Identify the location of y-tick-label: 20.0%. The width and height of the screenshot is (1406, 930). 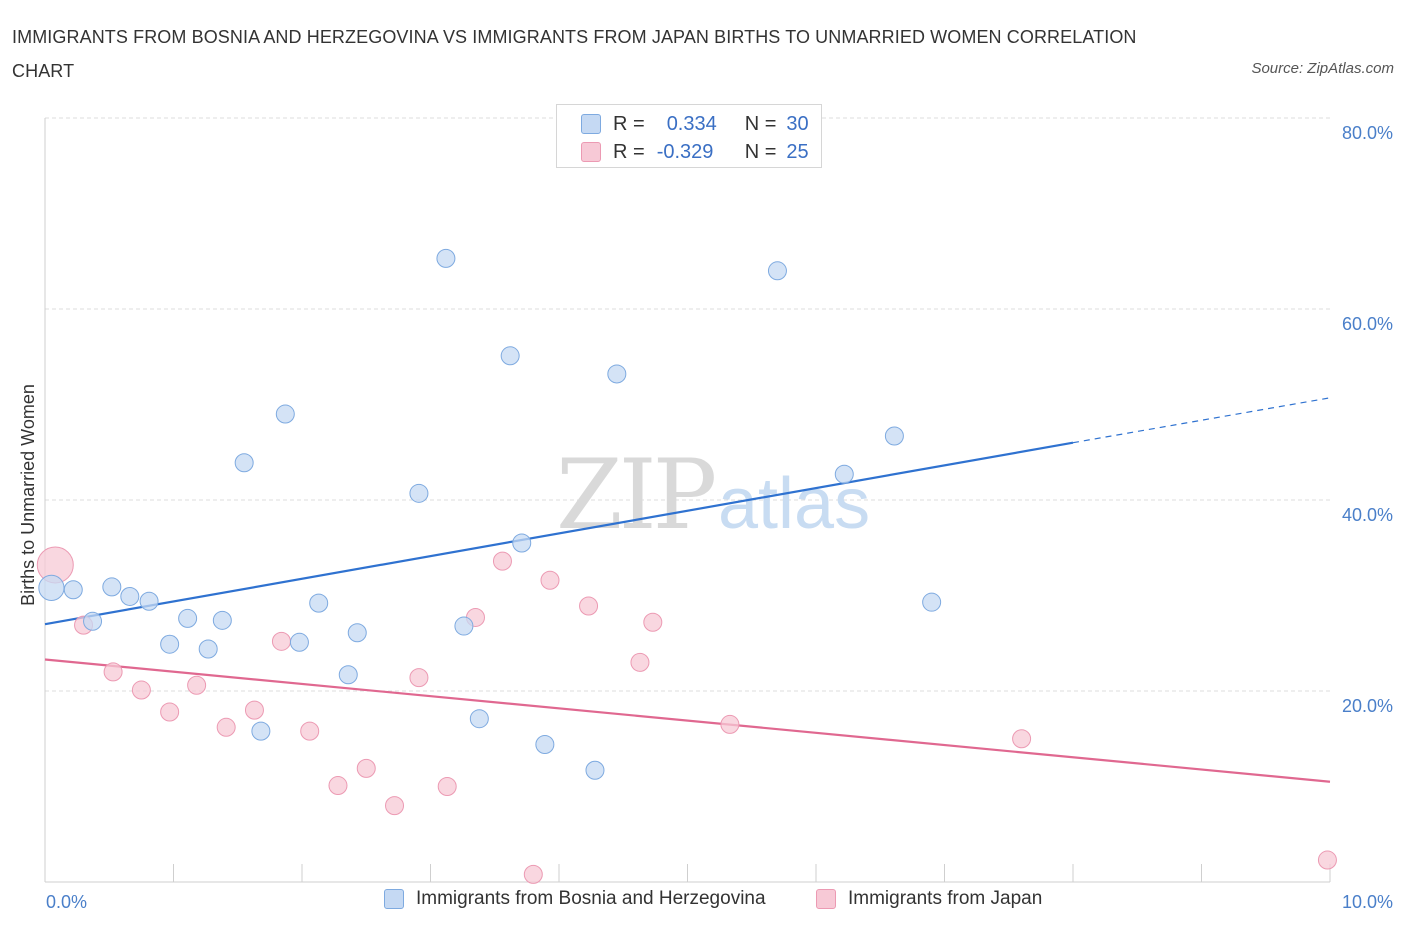
(1367, 706).